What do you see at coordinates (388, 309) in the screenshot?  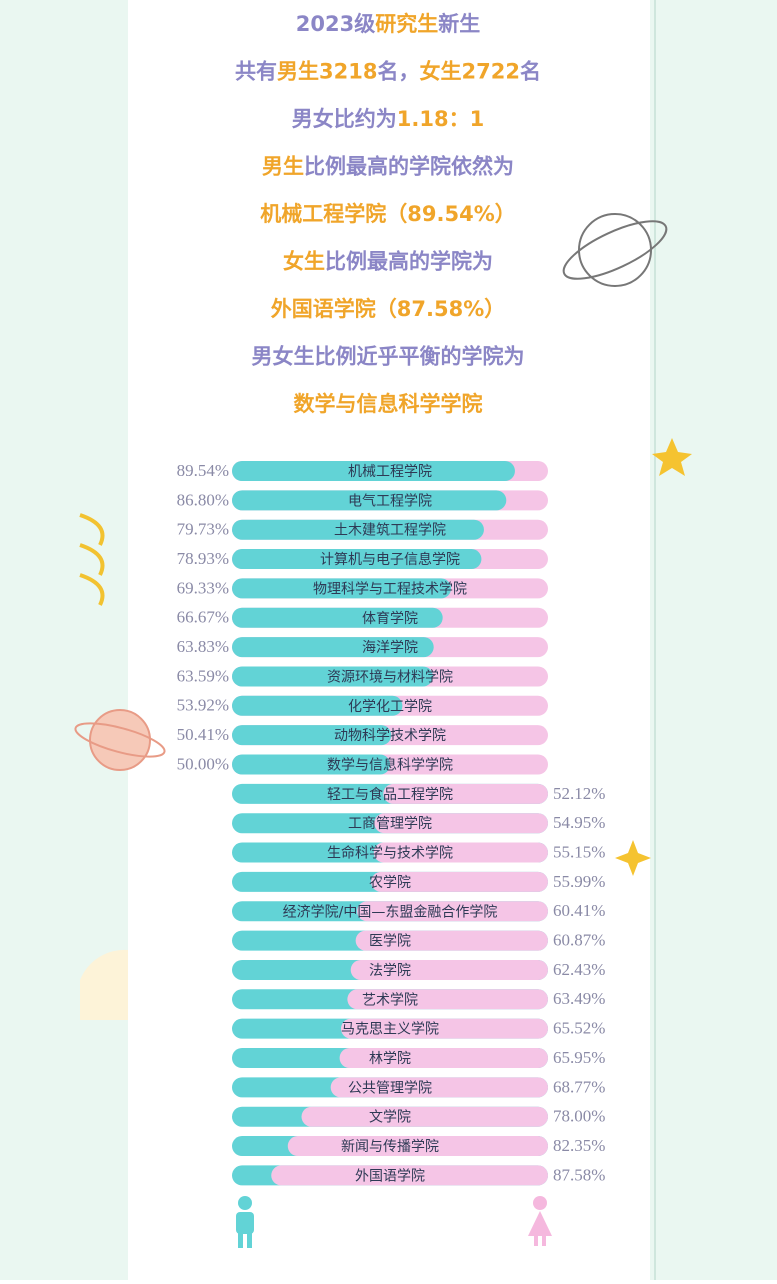 I see `header-line: 外国语学院（87.58%）` at bounding box center [388, 309].